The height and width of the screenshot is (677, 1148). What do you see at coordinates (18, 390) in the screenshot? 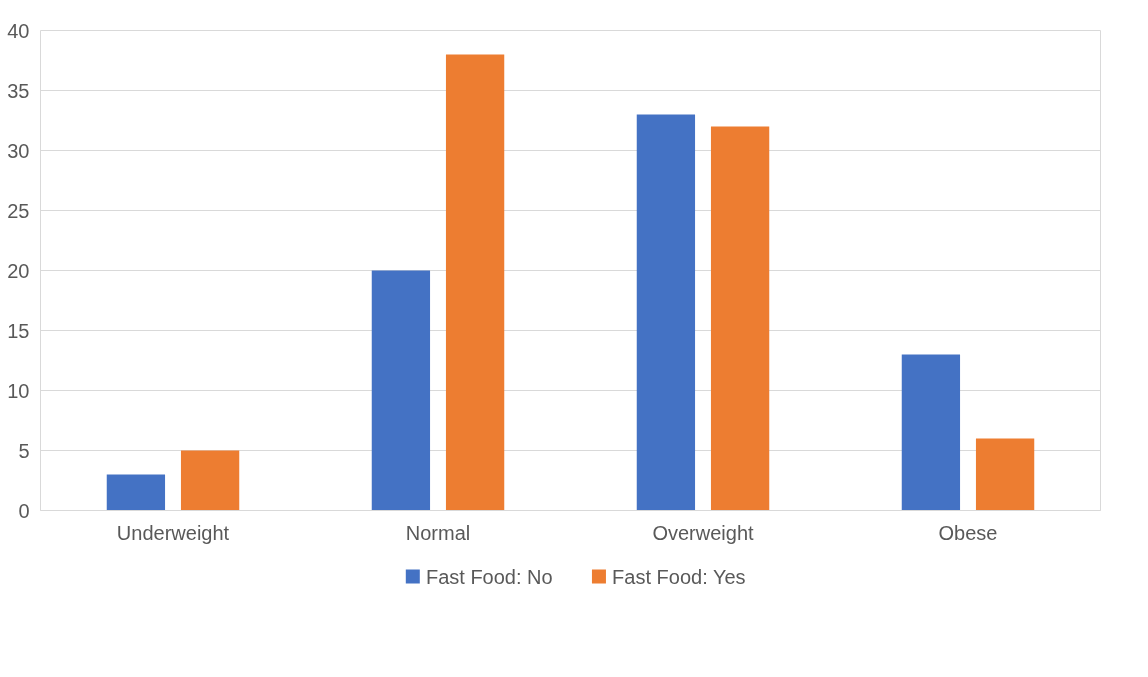
I see `y-tick-label: 10` at bounding box center [18, 390].